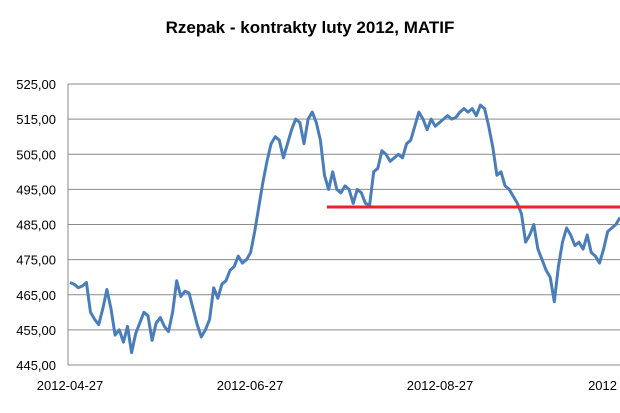 The image size is (620, 413). What do you see at coordinates (36, 365) in the screenshot?
I see `y-tick-label: 445,00` at bounding box center [36, 365].